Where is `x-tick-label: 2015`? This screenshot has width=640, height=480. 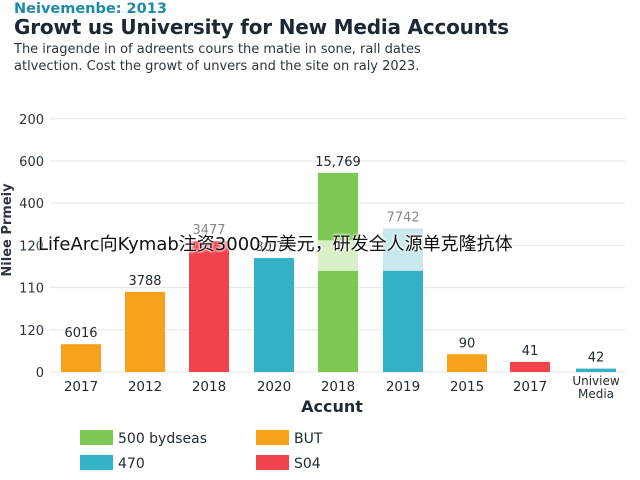 x-tick-label: 2015 is located at coordinates (467, 387).